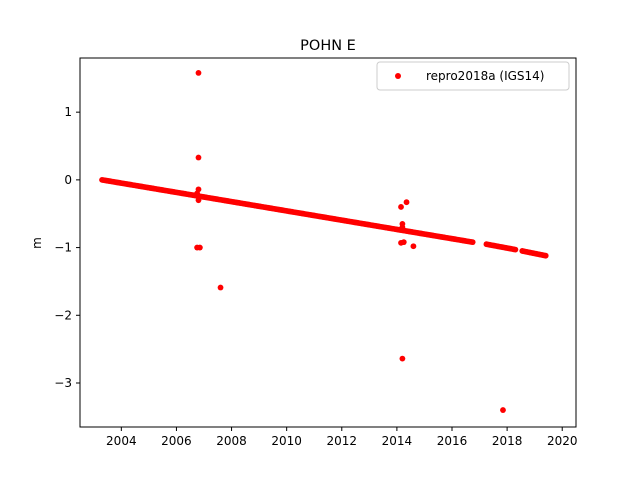 The image size is (640, 484). I want to click on chart-title: POHN E, so click(328, 46).